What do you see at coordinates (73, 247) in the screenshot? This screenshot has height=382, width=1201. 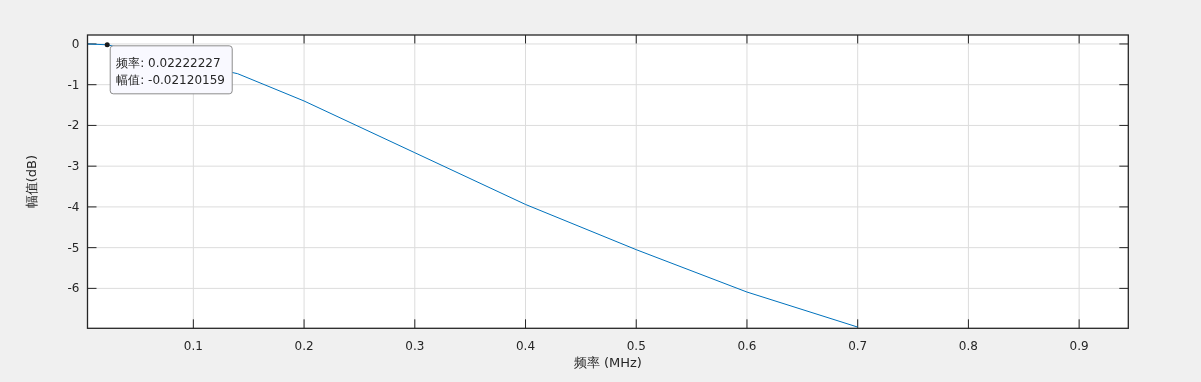 I see `y-tick-label: -5` at bounding box center [73, 247].